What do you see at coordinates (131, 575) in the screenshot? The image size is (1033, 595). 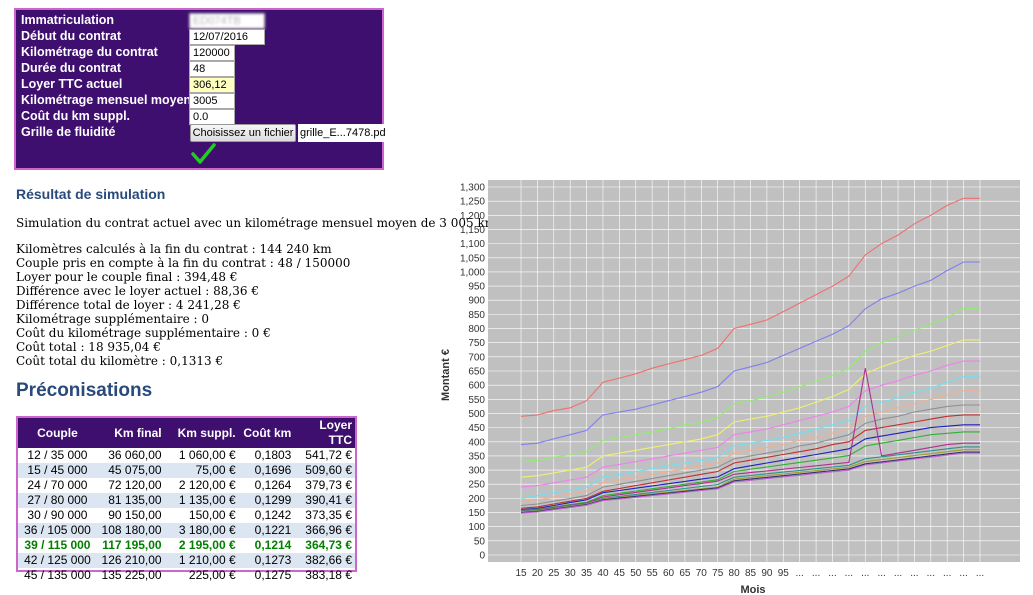 I see `cell-km-final: 135 225,00` at bounding box center [131, 575].